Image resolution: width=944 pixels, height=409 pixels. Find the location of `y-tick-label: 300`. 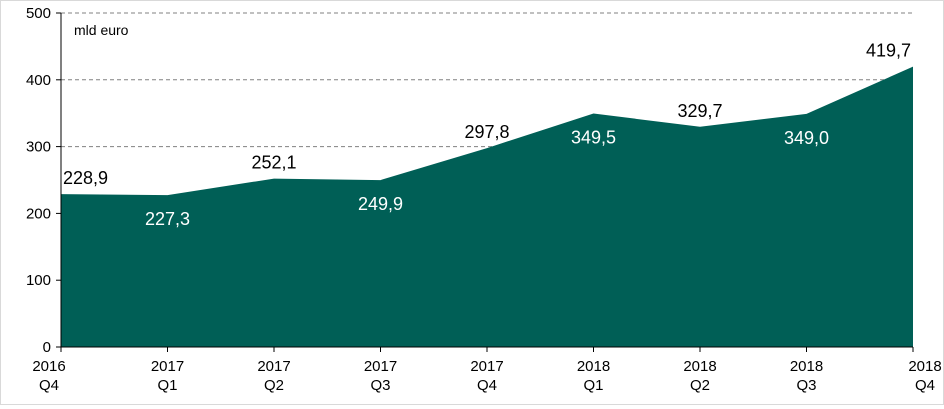

y-tick-label: 300 is located at coordinates (38, 147).